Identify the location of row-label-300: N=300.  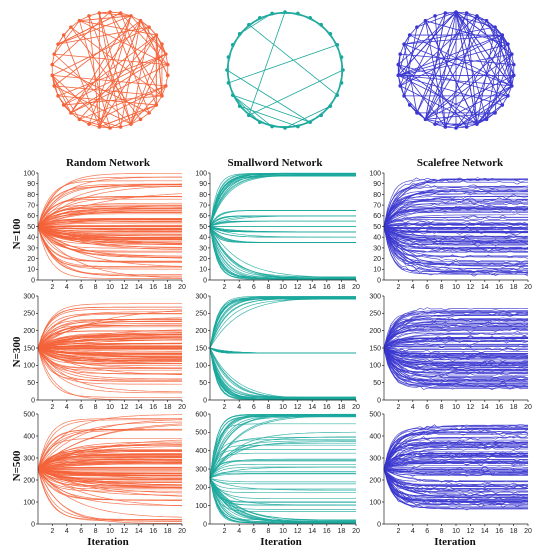
(17, 351).